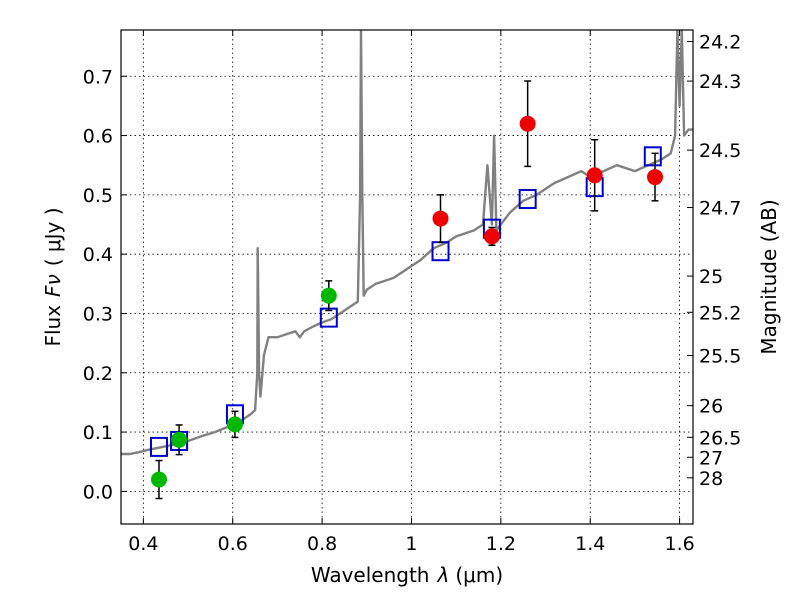 Image resolution: width=800 pixels, height=600 pixels. Describe the element at coordinates (98, 374) in the screenshot. I see `y-tick-label: 0.2` at that location.